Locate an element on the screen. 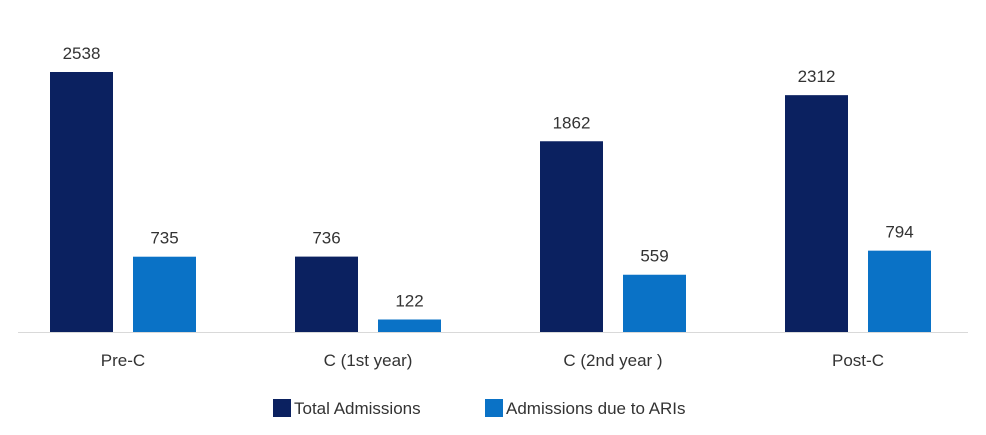 The width and height of the screenshot is (986, 435). data-label-total-1: 736 is located at coordinates (326, 238).